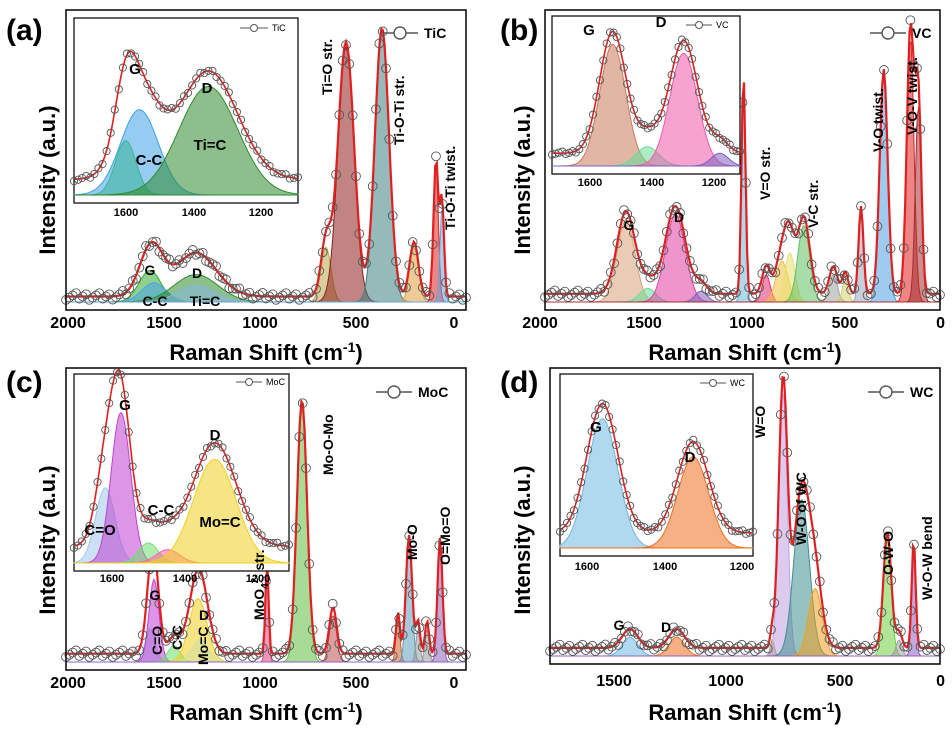  I want to click on peak-label: D, so click(666, 627).